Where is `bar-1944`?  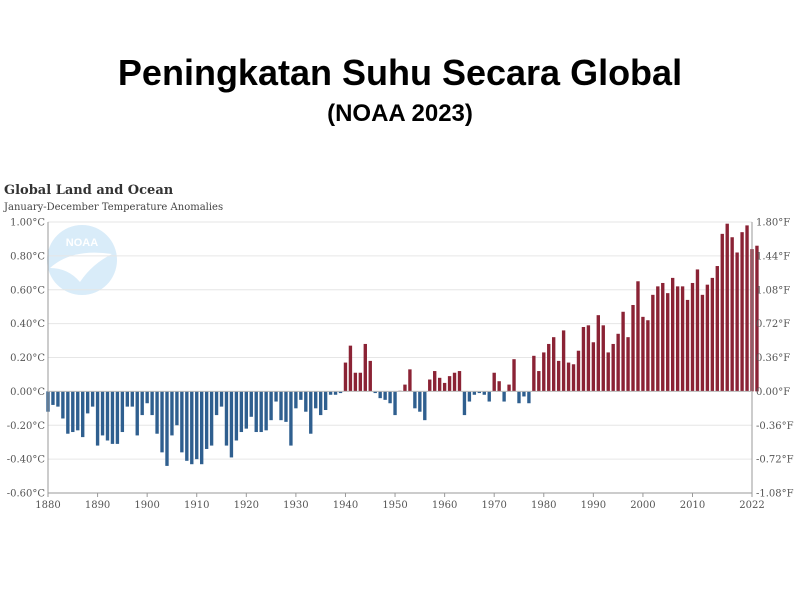 bar-1944 is located at coordinates (365, 367).